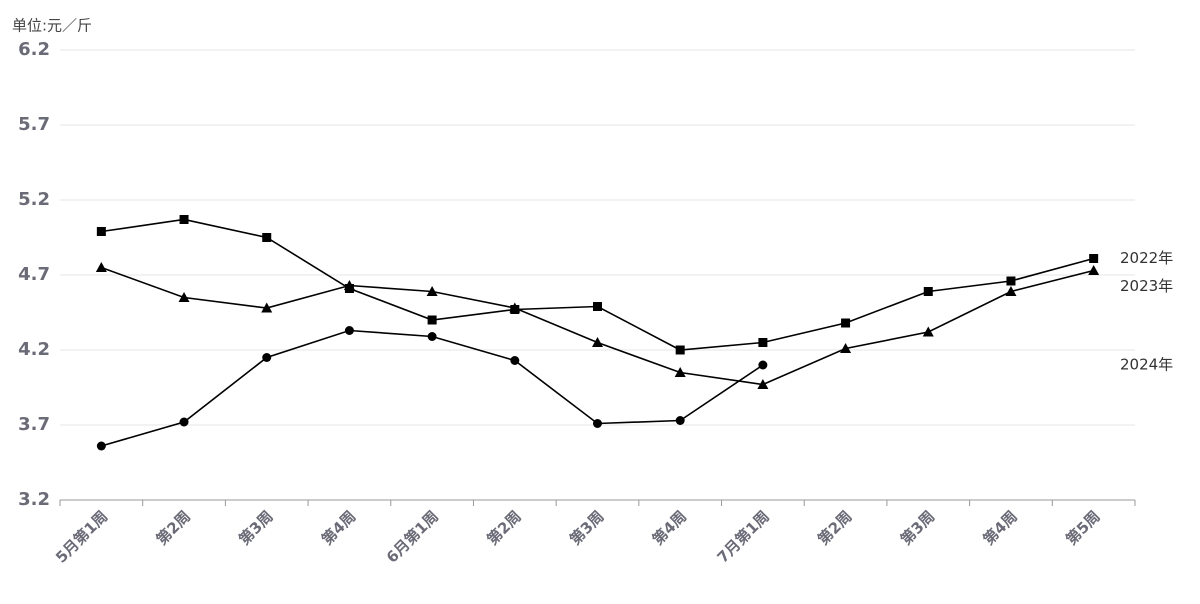  Describe the element at coordinates (34, 199) in the screenshot. I see `y-tick-label: 5.2` at that location.